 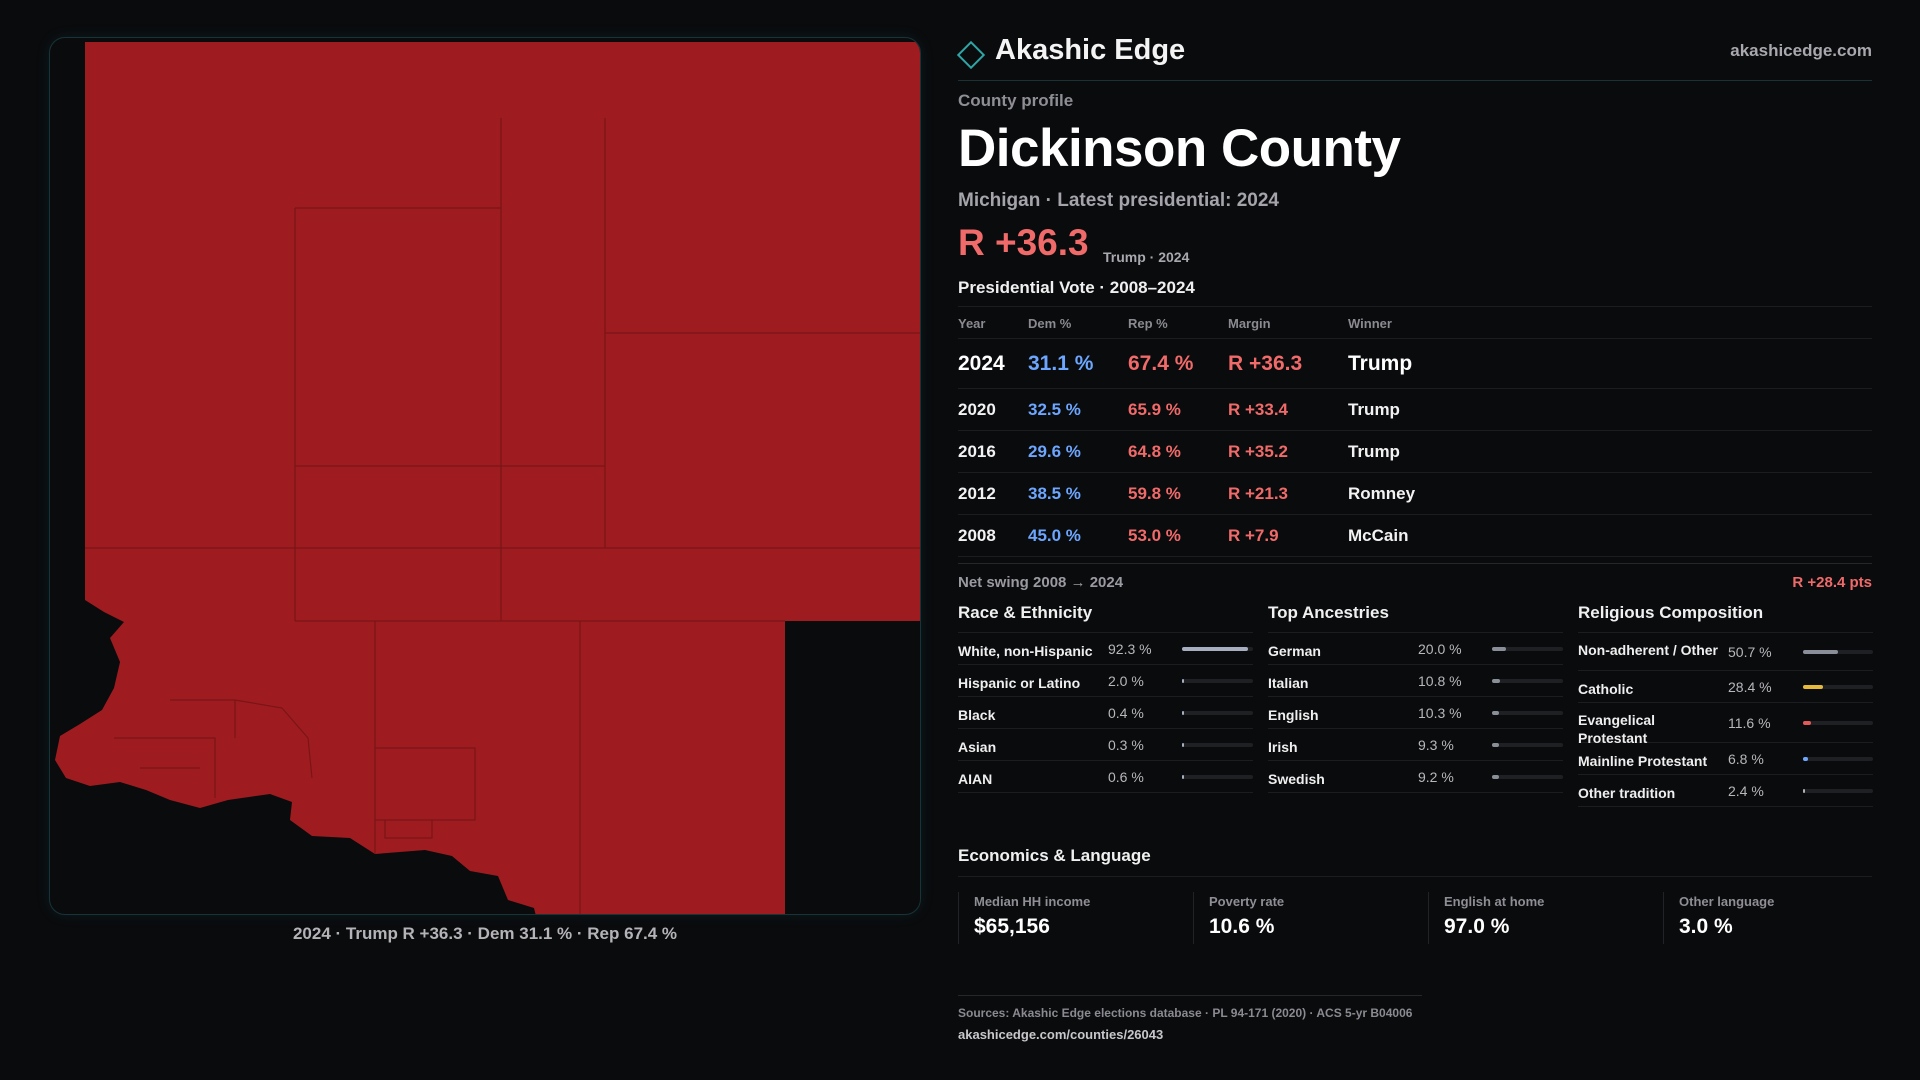 I want to click on stat-label: Other tradition, so click(x=1627, y=793).